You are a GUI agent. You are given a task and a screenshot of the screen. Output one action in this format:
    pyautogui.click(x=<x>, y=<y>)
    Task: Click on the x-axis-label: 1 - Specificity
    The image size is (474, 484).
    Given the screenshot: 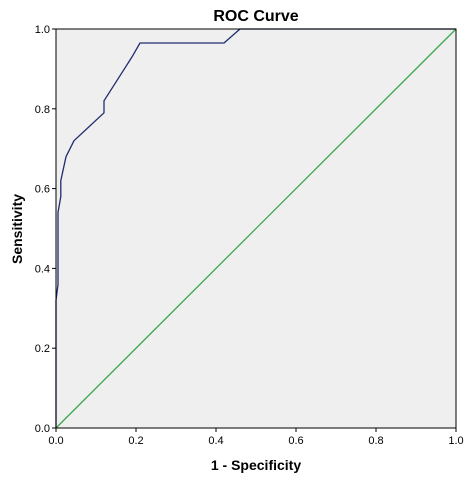 What is the action you would take?
    pyautogui.click(x=256, y=465)
    